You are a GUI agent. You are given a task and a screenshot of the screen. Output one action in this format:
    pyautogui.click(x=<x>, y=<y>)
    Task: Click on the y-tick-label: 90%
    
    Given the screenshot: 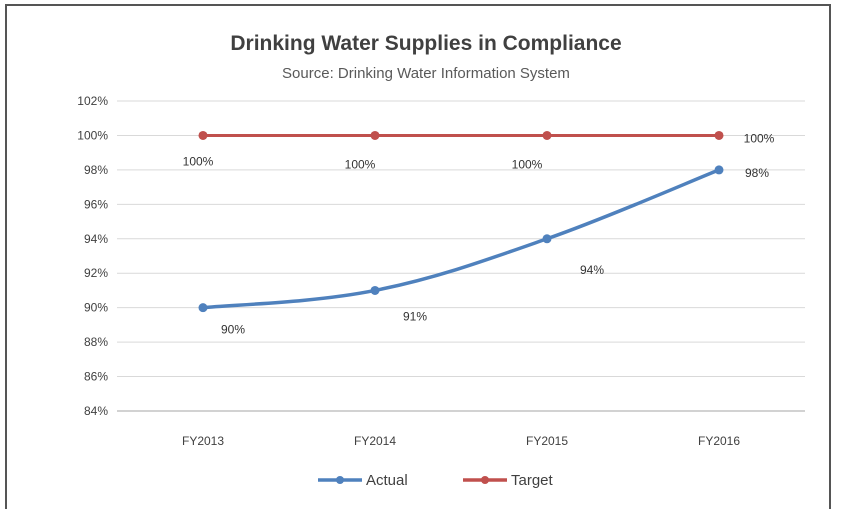 What is the action you would take?
    pyautogui.click(x=96, y=308)
    